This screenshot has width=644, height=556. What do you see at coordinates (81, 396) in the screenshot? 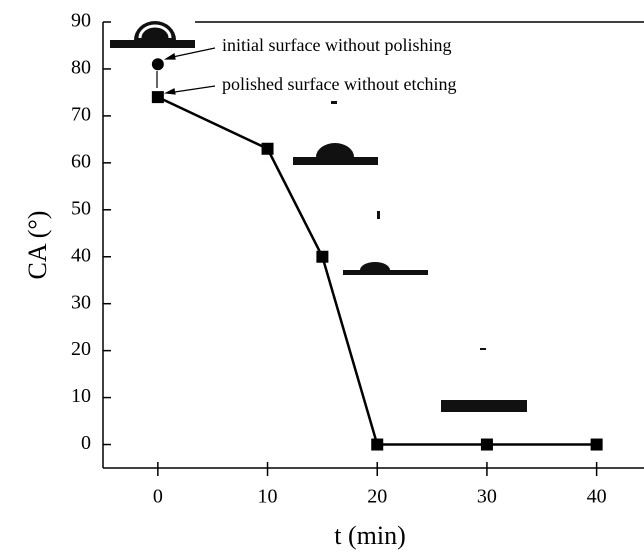
I see `y-tick-label: 10` at bounding box center [81, 396].